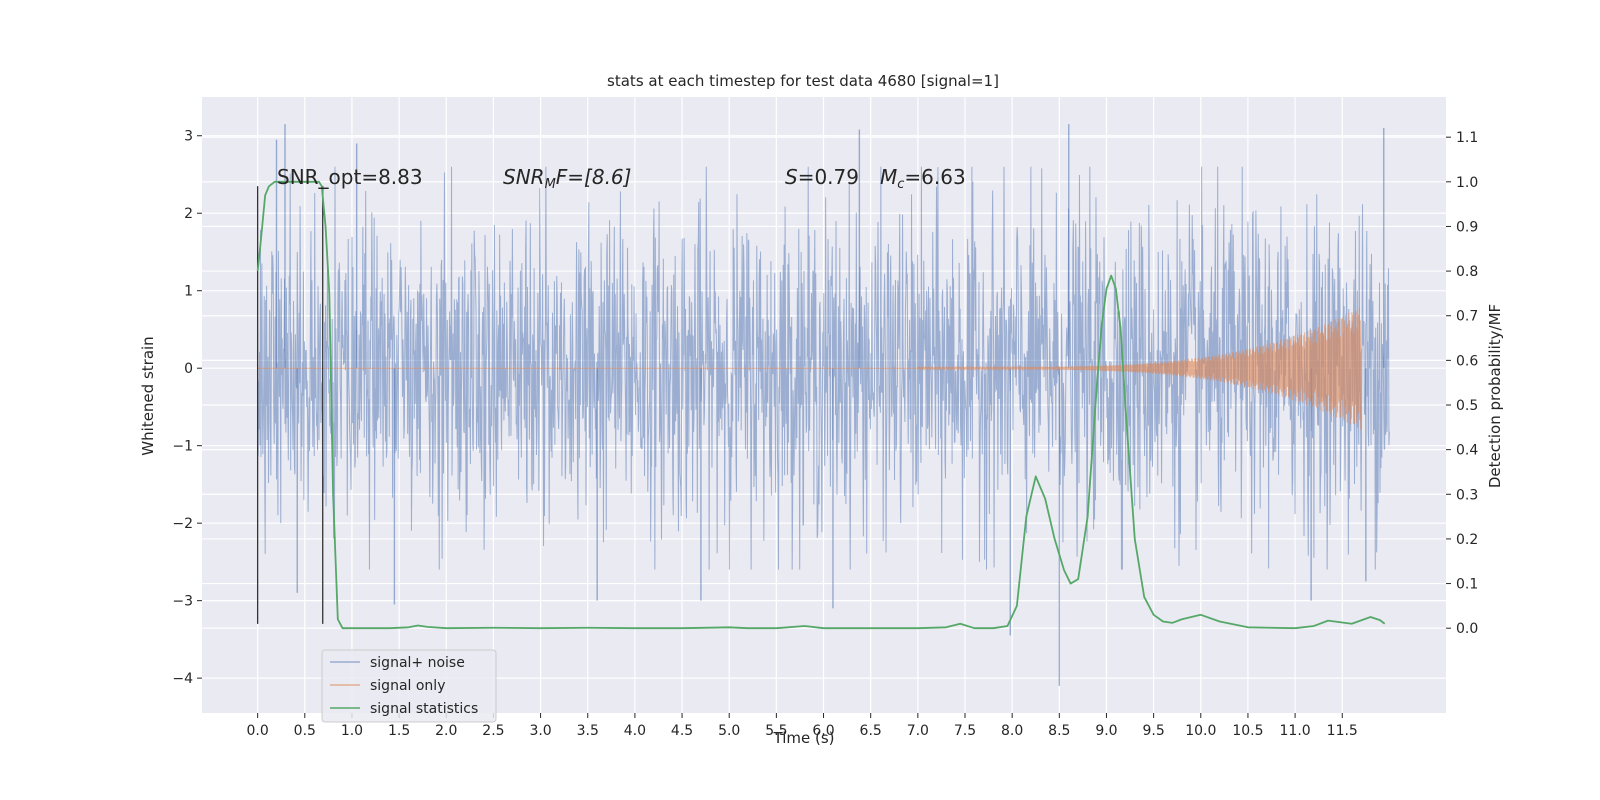  Describe the element at coordinates (888, 177) in the screenshot. I see `annotation-mc-symbol: M` at that location.